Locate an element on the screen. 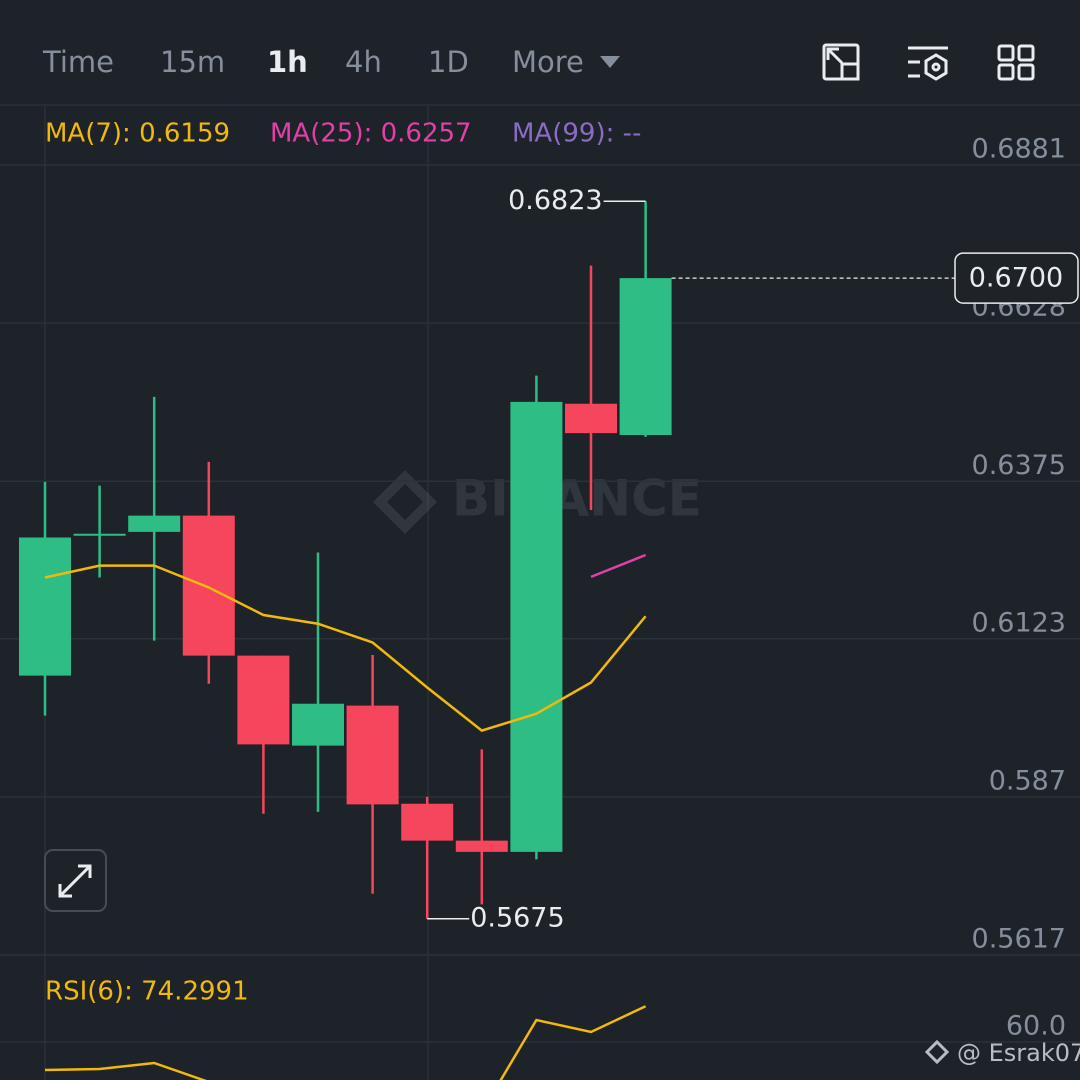 The image size is (1080, 1080). logo-text: BINANCE is located at coordinates (577, 499).